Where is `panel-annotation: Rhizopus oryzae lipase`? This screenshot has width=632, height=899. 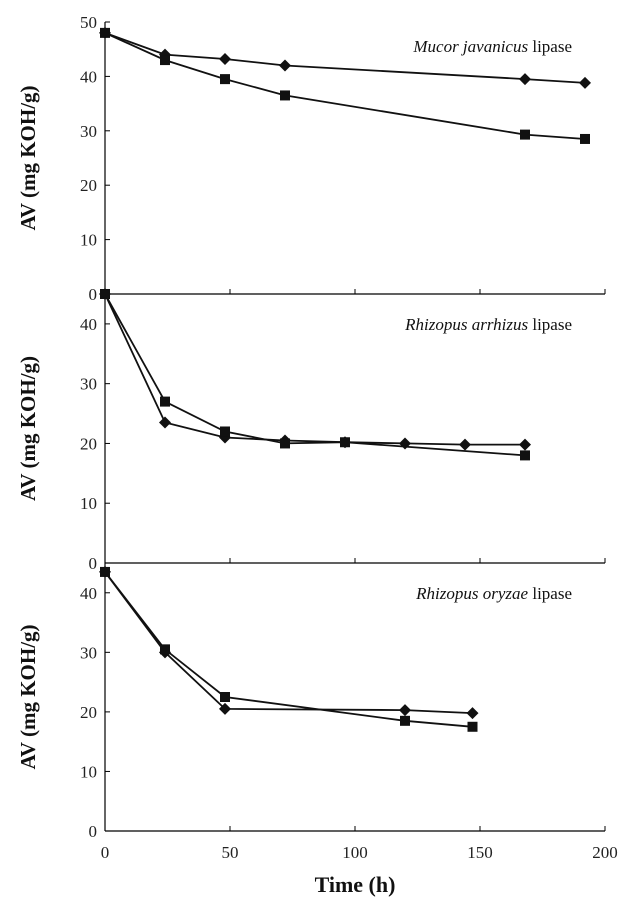
panel-annotation: Rhizopus oryzae lipase is located at coordinates (493, 593).